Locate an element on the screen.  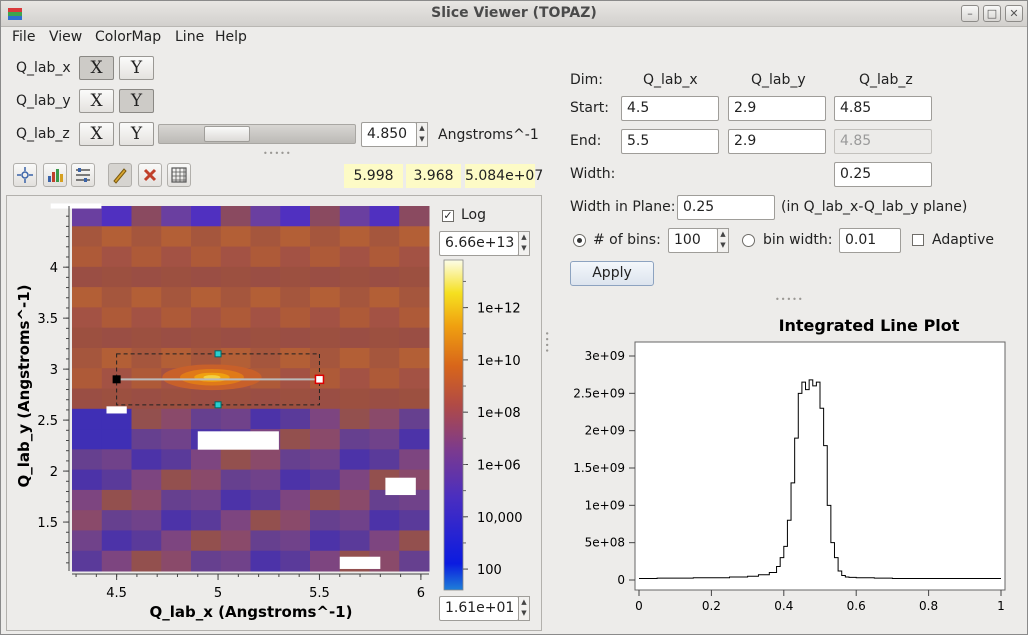
title-bar: Slice Viewer (TOPAZ) – □ ✕ is located at coordinates (514, 14).